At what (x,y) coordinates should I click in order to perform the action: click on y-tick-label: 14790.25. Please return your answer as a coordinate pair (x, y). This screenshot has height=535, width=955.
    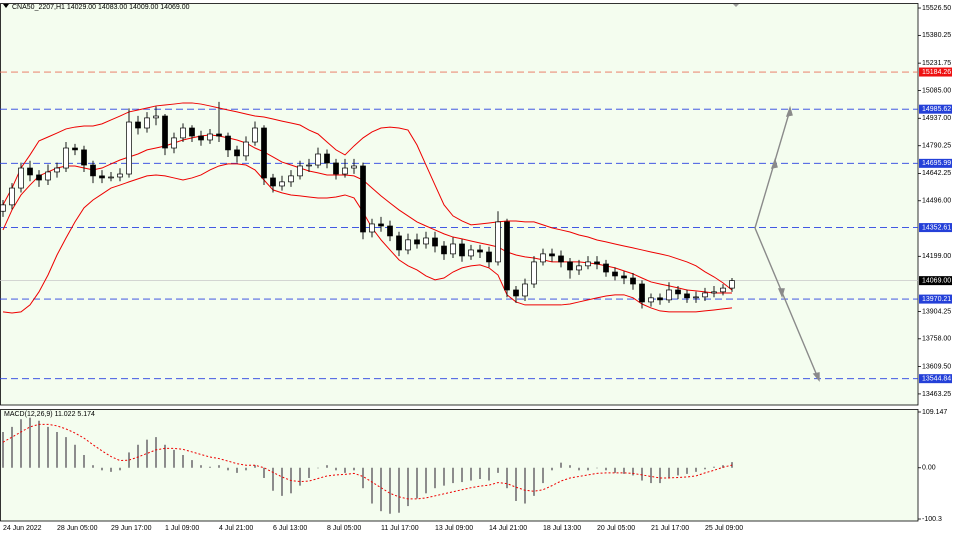
    Looking at the image, I should click on (936, 146).